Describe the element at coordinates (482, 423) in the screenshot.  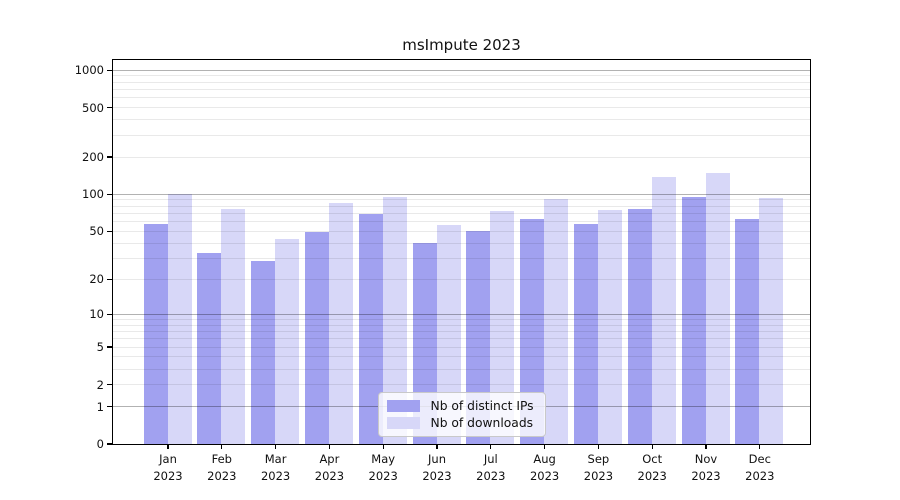
I see `legend-label-downloads: Nb of downloads` at that location.